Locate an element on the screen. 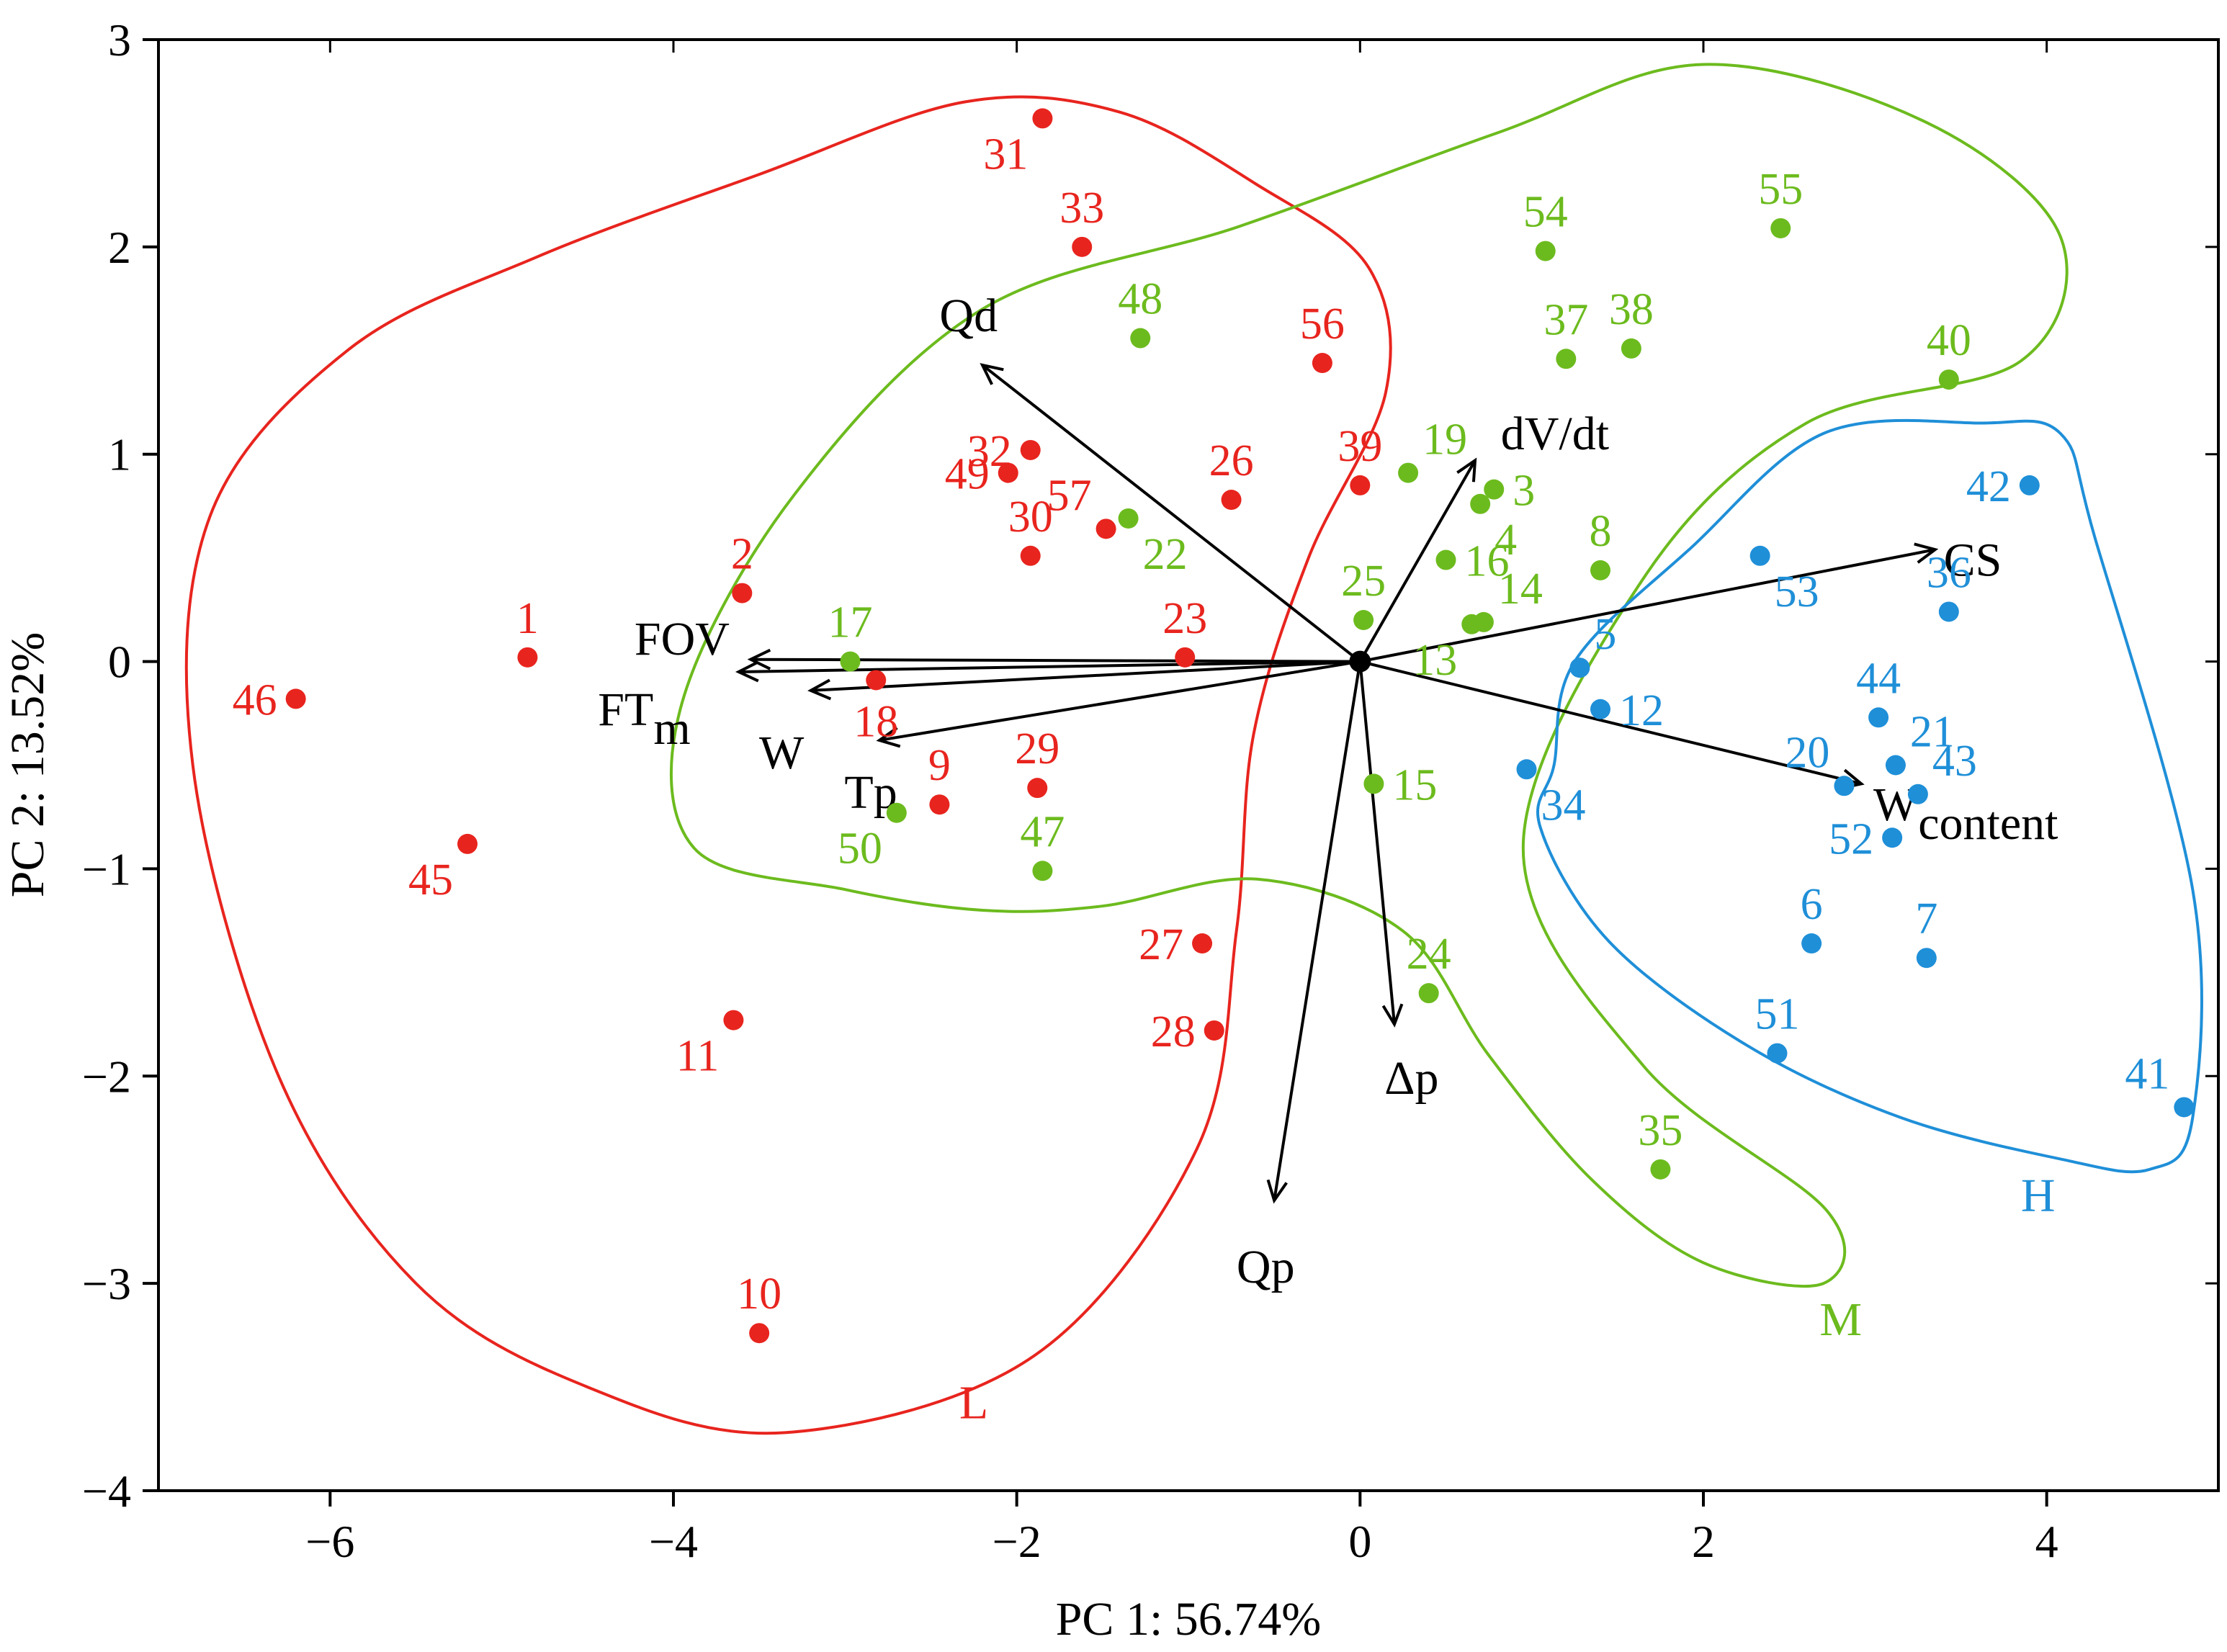 Image resolution: width=2227 pixels, height=1652 pixels. point-label: 57 is located at coordinates (1069, 495).